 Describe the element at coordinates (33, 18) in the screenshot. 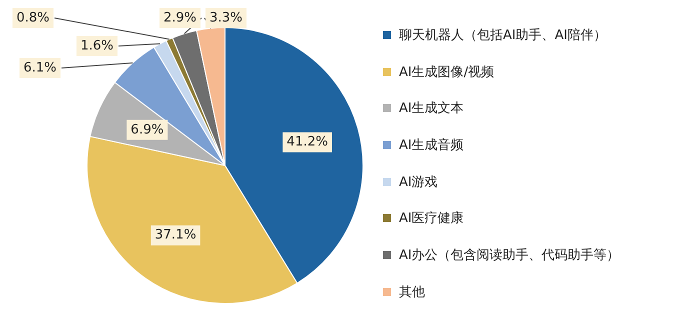

I see `data-label: 0.8%` at that location.